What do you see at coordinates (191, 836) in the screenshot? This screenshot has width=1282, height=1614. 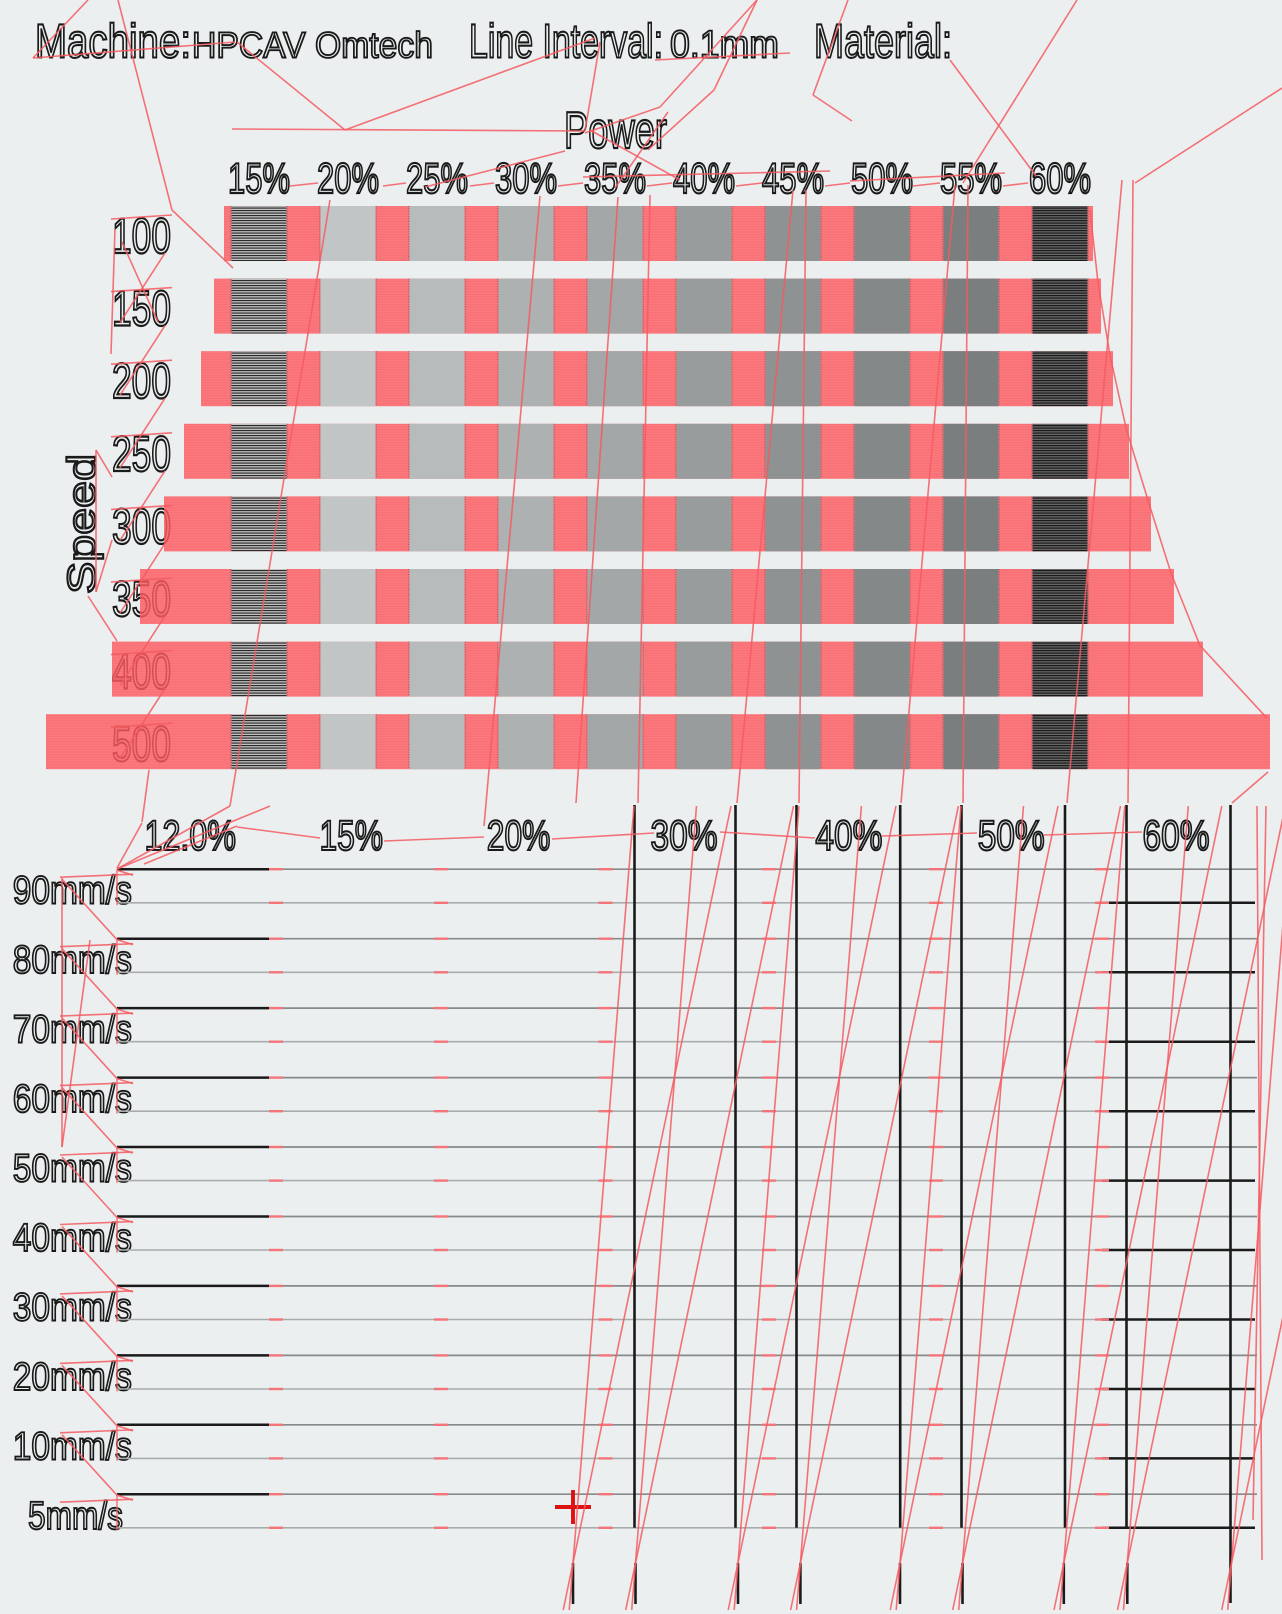 I see `svg-text: 12.0%` at bounding box center [191, 836].